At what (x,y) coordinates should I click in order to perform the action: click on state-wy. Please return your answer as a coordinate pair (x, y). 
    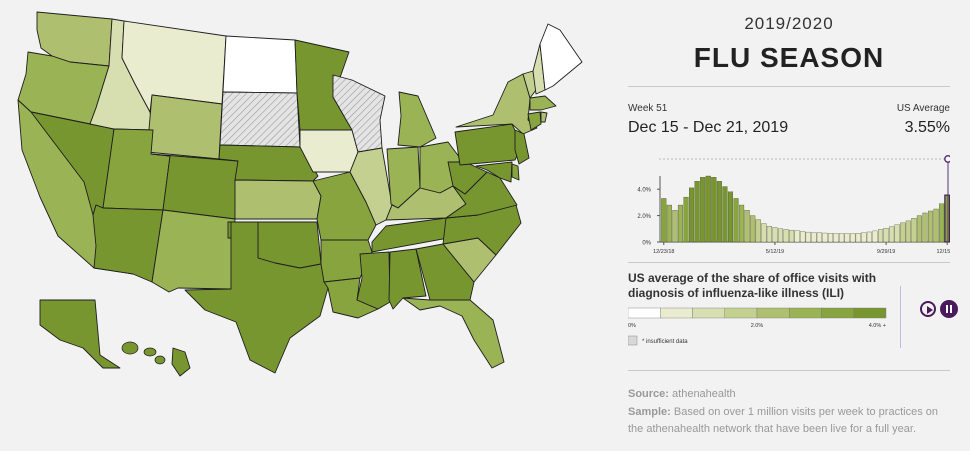
    Looking at the image, I should click on (184, 127).